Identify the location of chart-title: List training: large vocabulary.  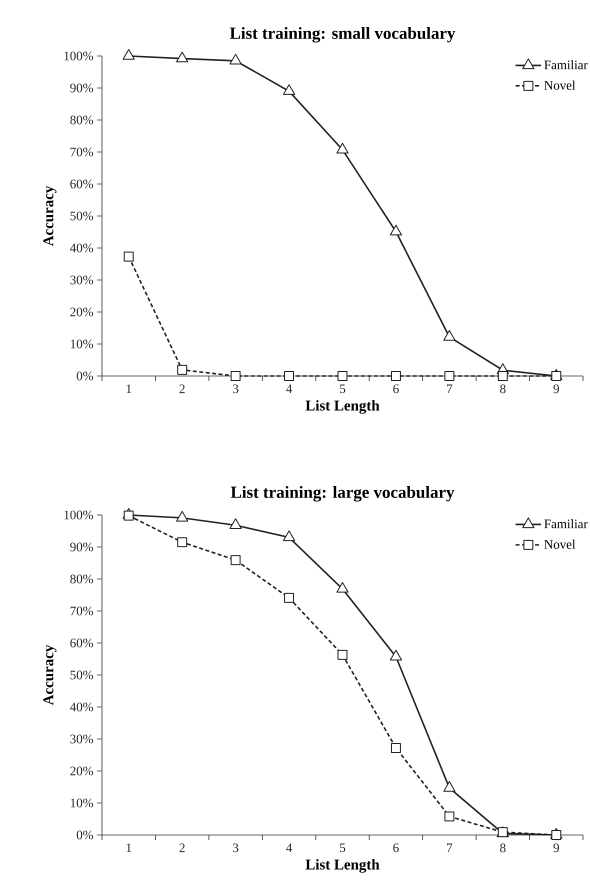
(342, 494).